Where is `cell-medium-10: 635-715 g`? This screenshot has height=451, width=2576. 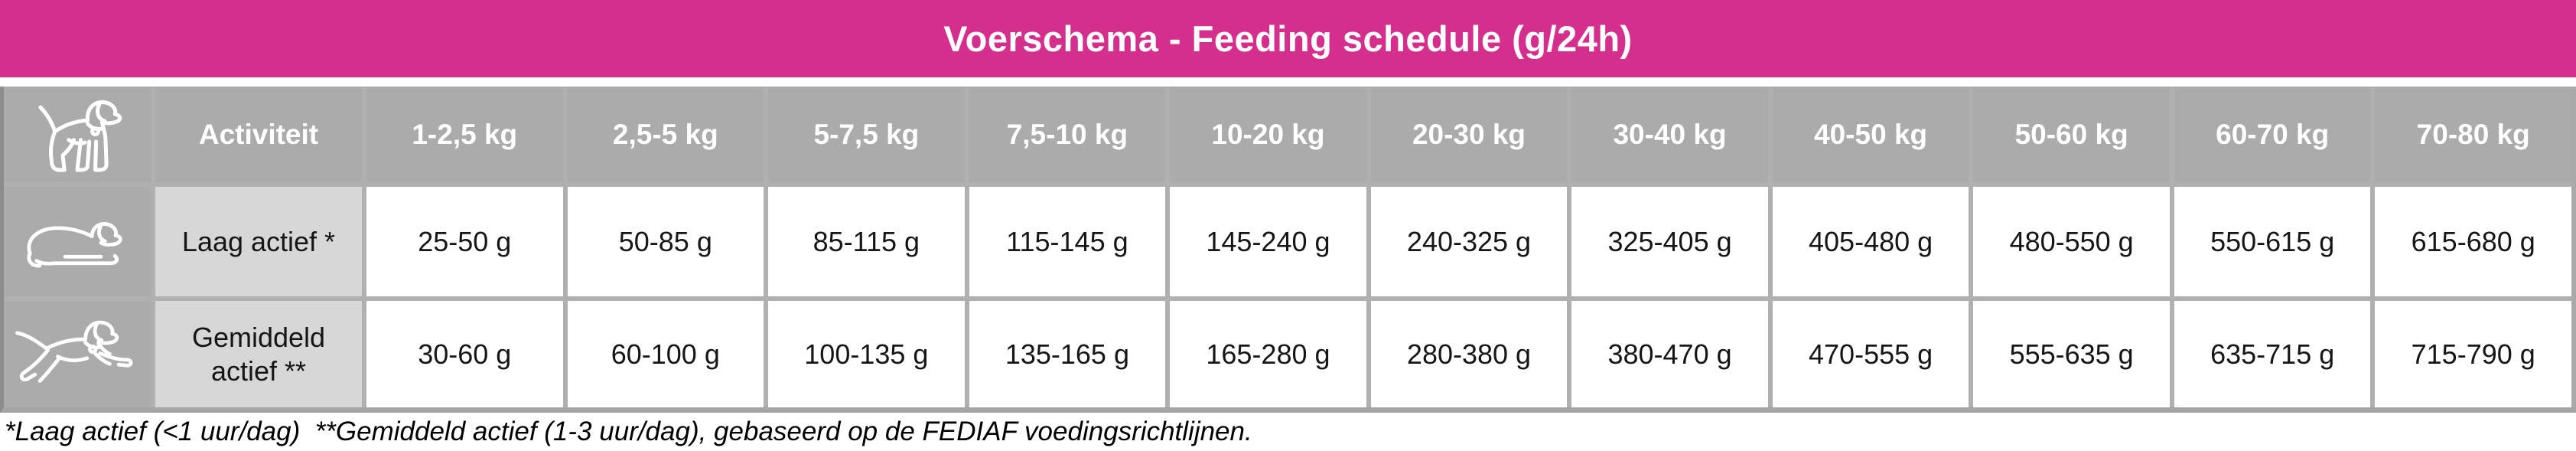
cell-medium-10: 635-715 g is located at coordinates (2273, 354).